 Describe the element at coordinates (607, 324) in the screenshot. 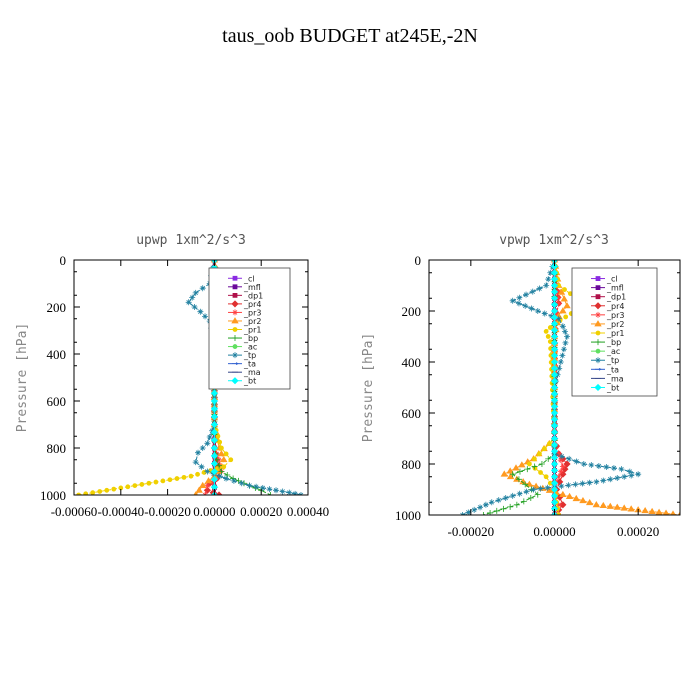

I see `legend-item: _pr2` at that location.